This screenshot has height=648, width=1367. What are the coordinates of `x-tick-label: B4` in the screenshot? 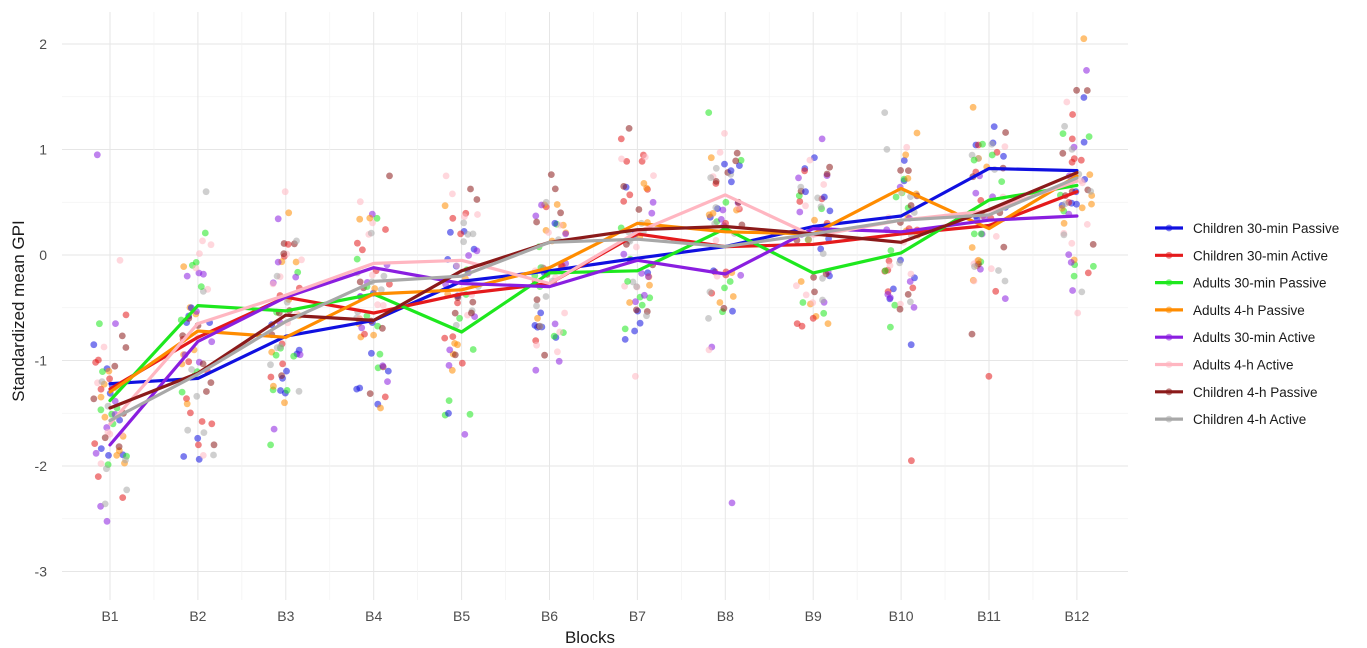 It's located at (373, 616).